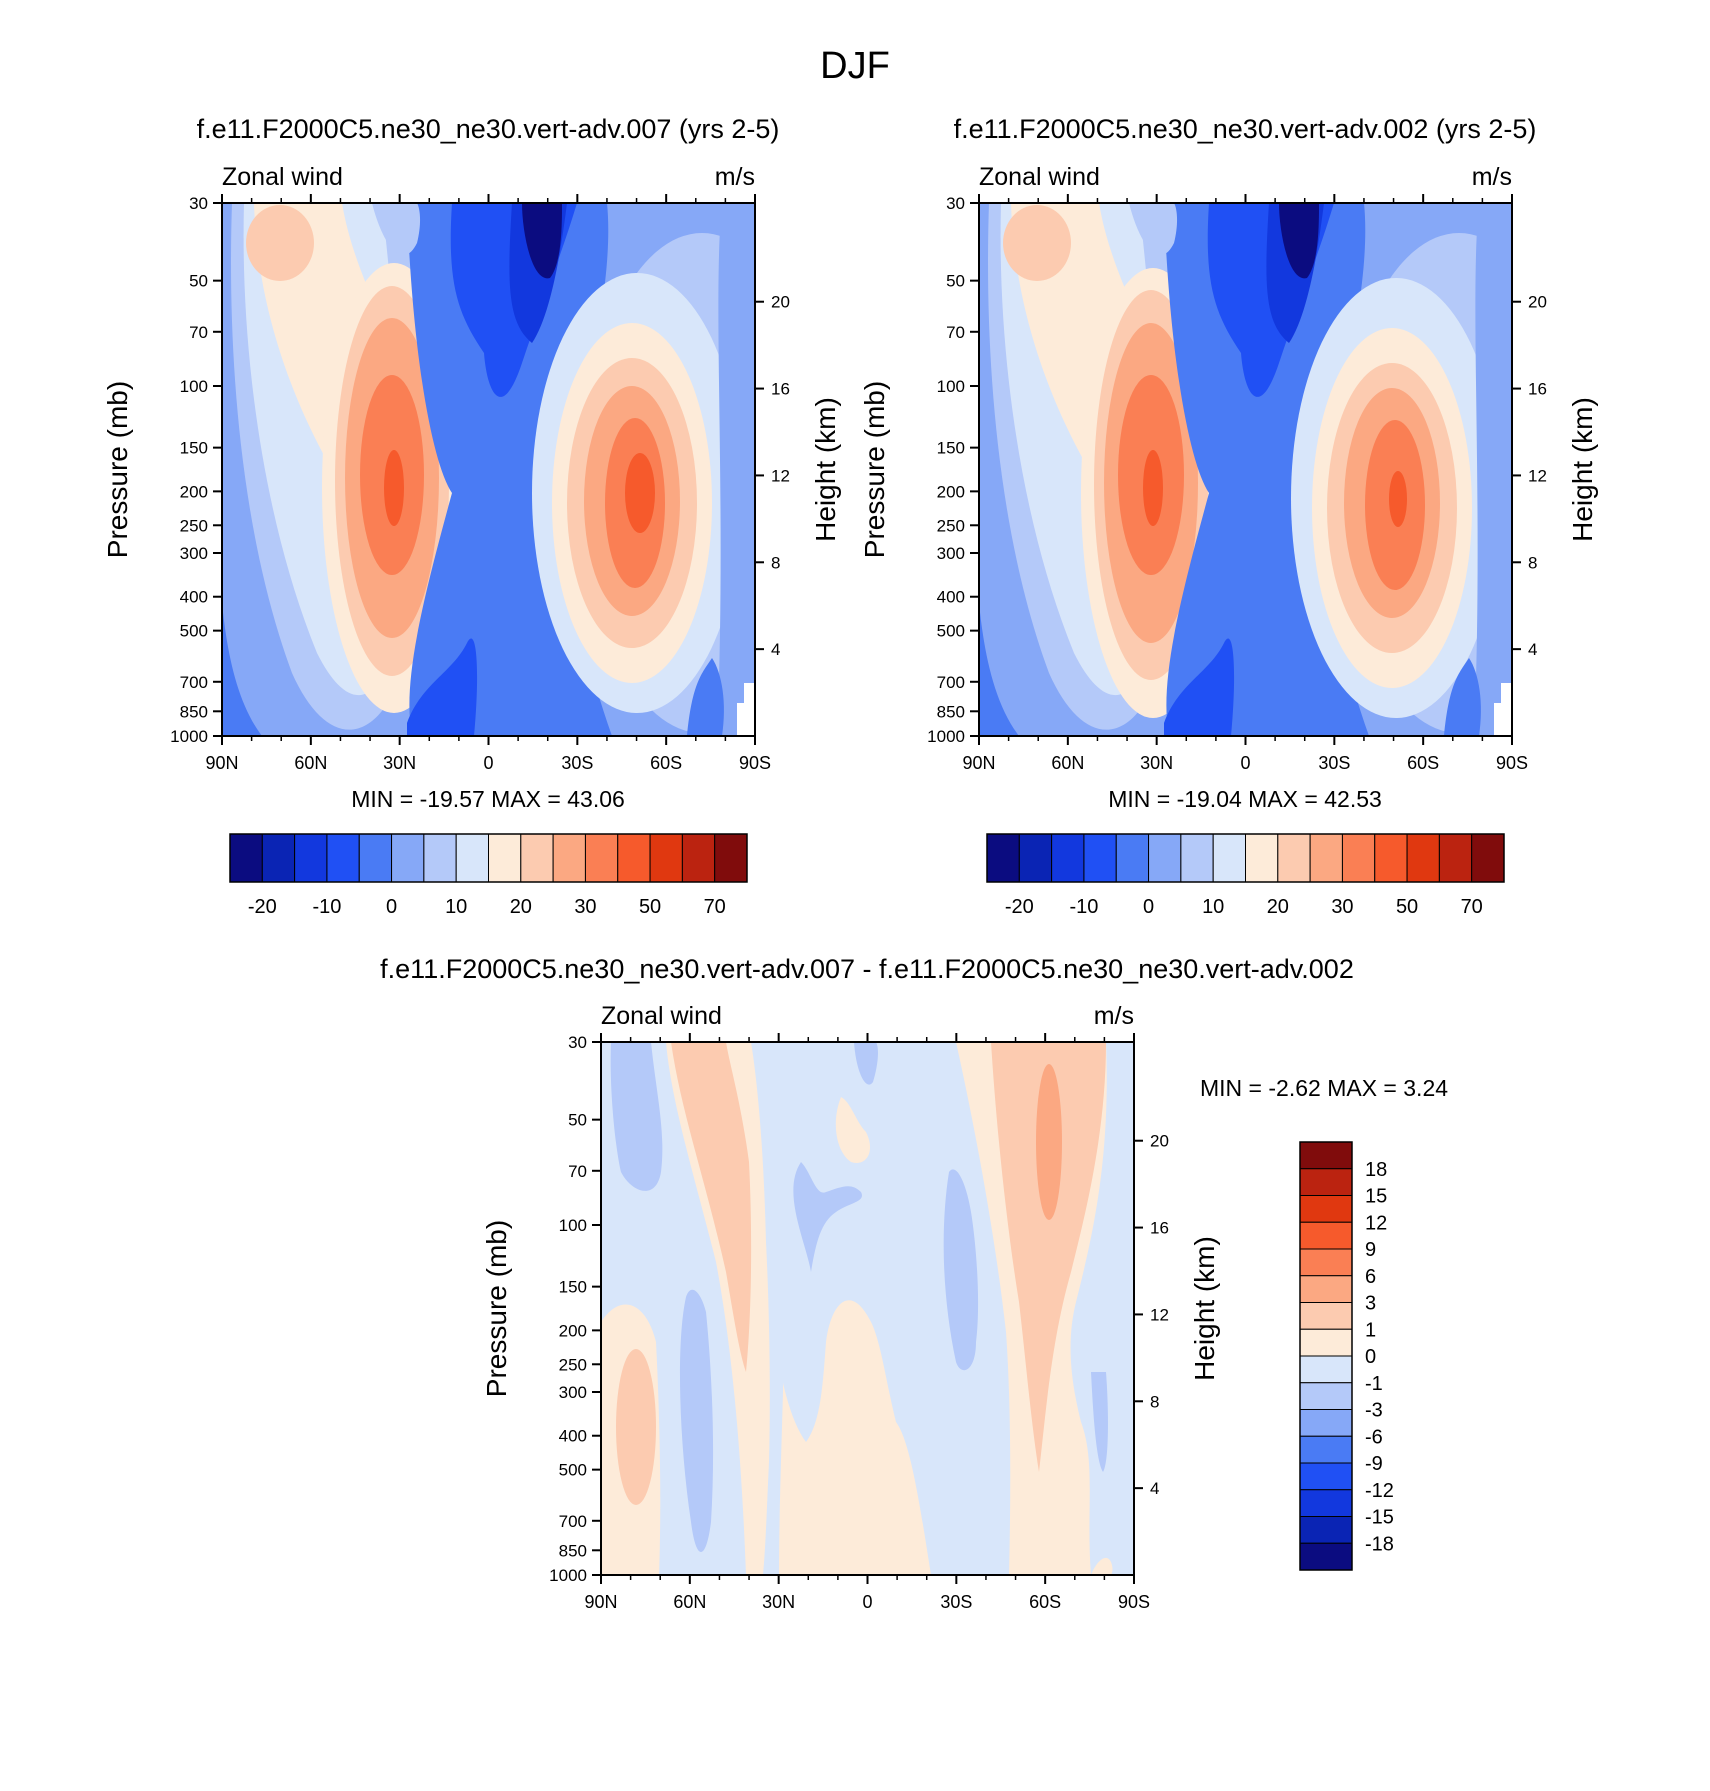  Describe the element at coordinates (661, 1016) in the screenshot. I see `panel-3-variable-label: Zonal wind` at that location.